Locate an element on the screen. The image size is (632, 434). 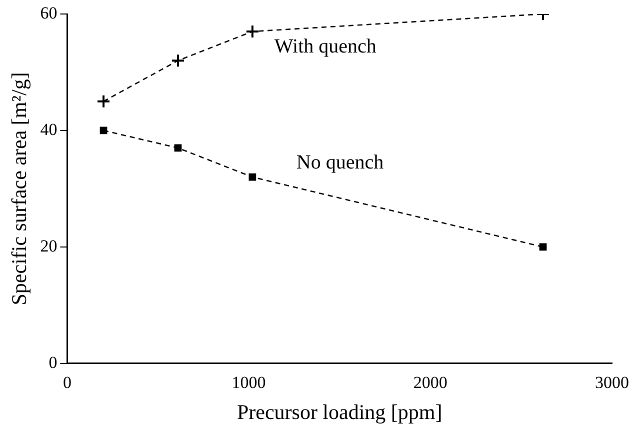
y-axis-title: Specific surface area [m²/g] is located at coordinates (19, 189).